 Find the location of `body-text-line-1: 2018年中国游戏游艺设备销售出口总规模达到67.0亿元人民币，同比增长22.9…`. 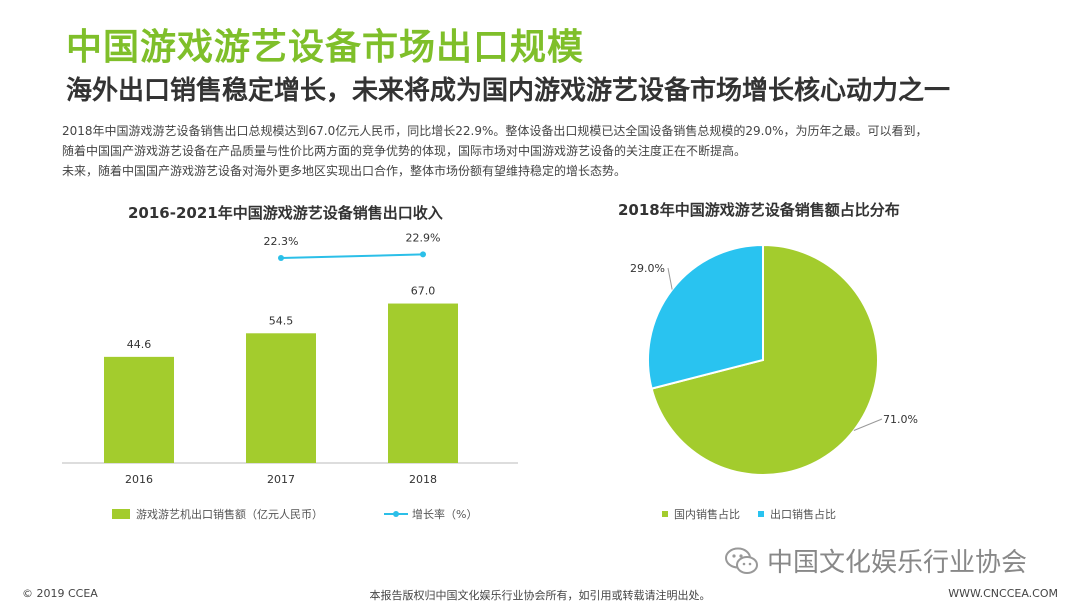

body-text-line-1: 2018年中国游戏游艺设备销售出口总规模达到67.0亿元人民币，同比增长22.9… is located at coordinates (495, 131).